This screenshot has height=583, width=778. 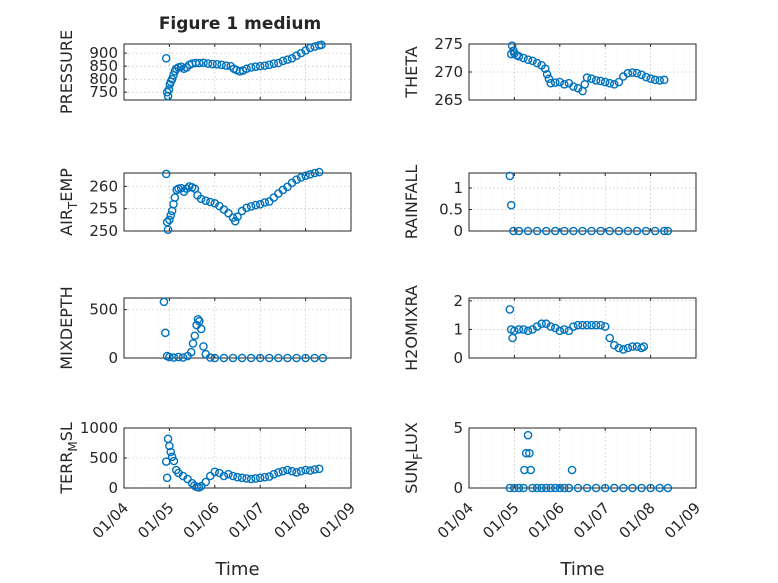 What do you see at coordinates (103, 231) in the screenshot?
I see `y-tick-label: 250` at bounding box center [103, 231].